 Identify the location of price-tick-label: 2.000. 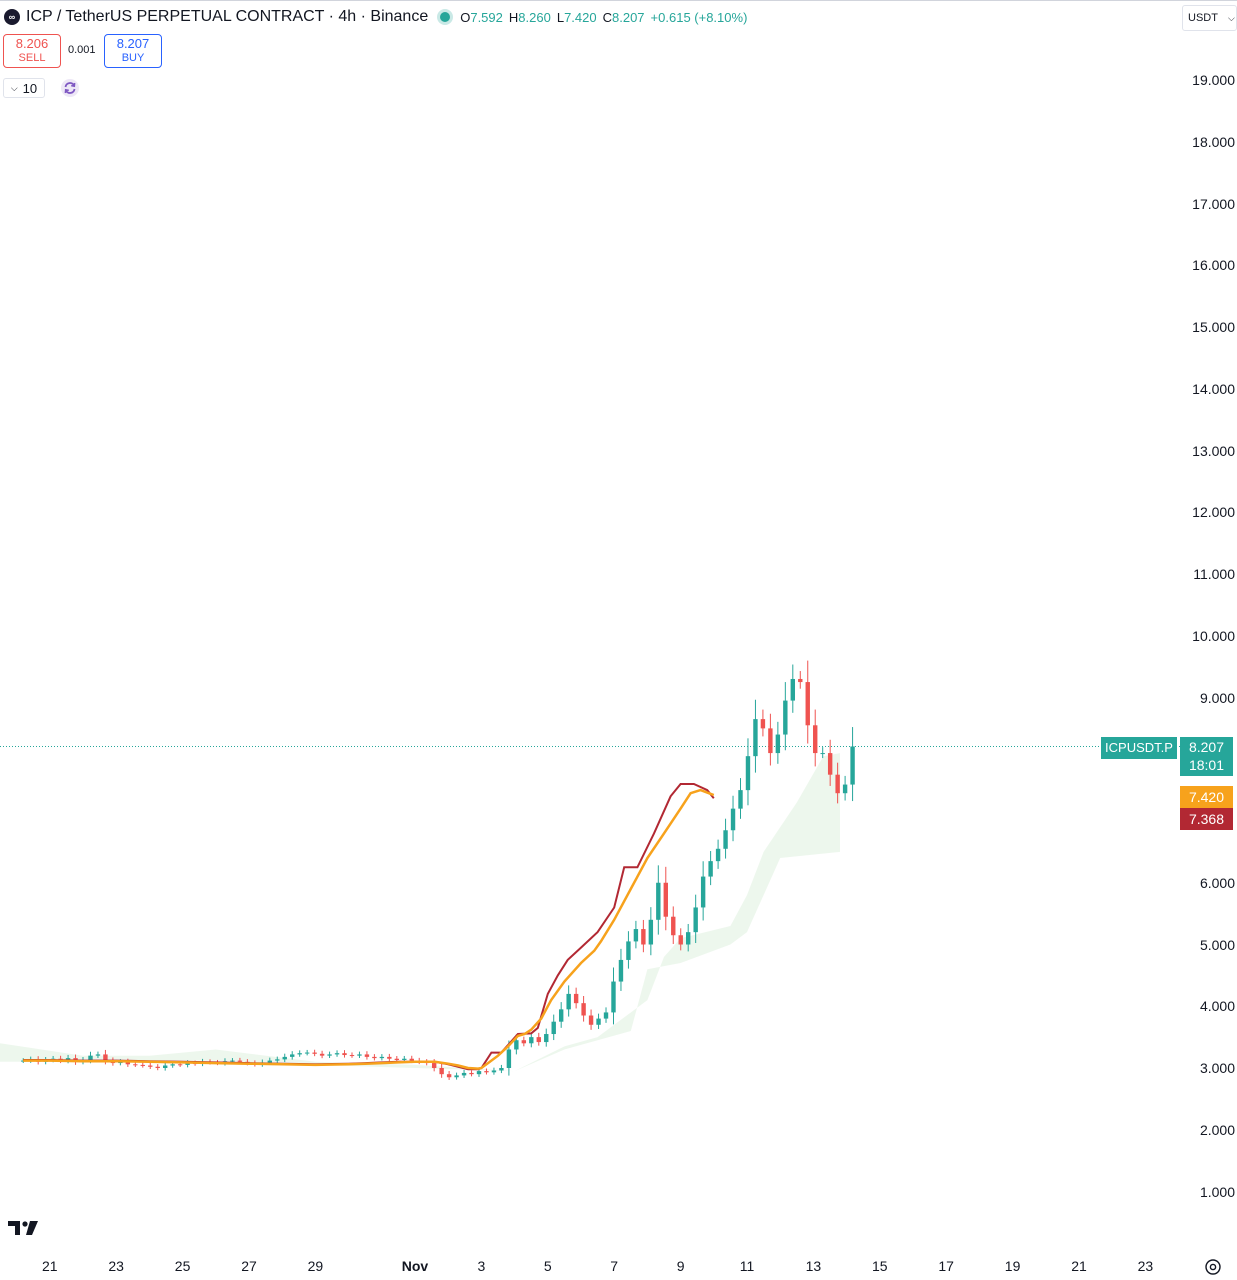
(1217, 1129).